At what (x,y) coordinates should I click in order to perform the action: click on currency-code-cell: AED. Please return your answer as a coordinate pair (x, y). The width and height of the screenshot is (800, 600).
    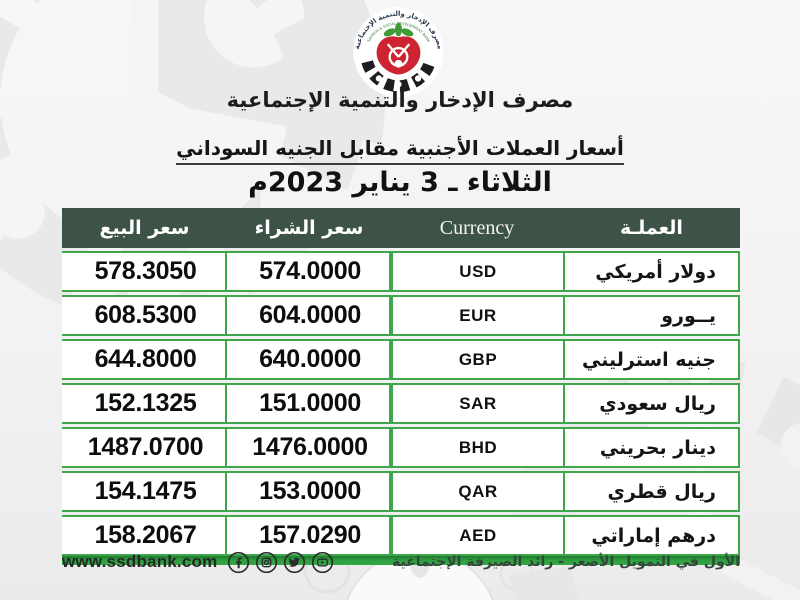
    Looking at the image, I should click on (477, 535).